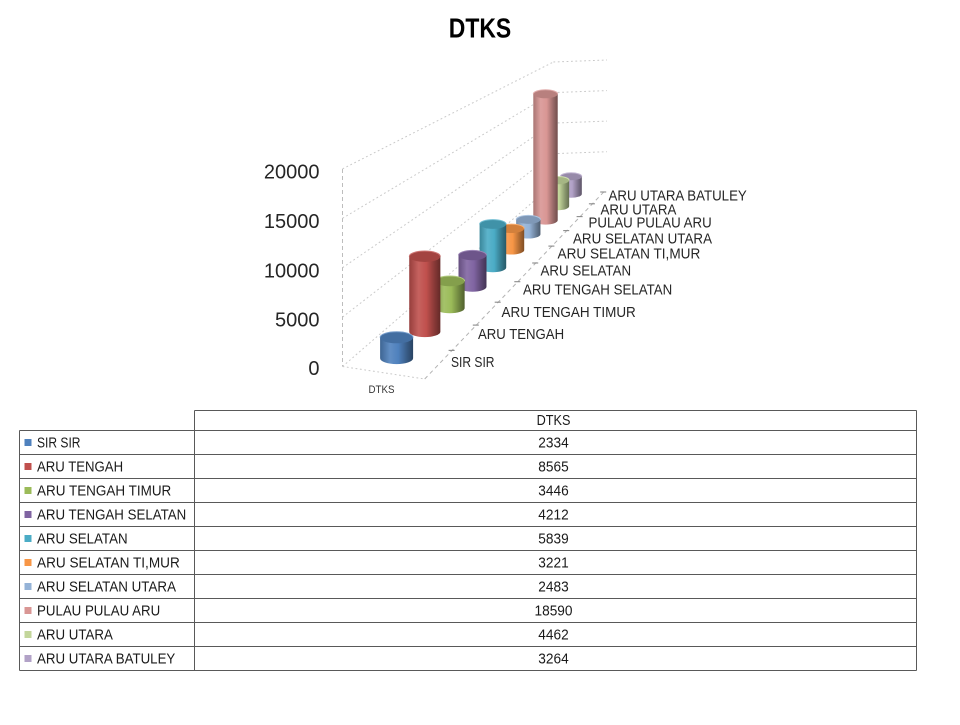 The height and width of the screenshot is (725, 960). What do you see at coordinates (292, 271) in the screenshot?
I see `svg-text: 10000` at bounding box center [292, 271].